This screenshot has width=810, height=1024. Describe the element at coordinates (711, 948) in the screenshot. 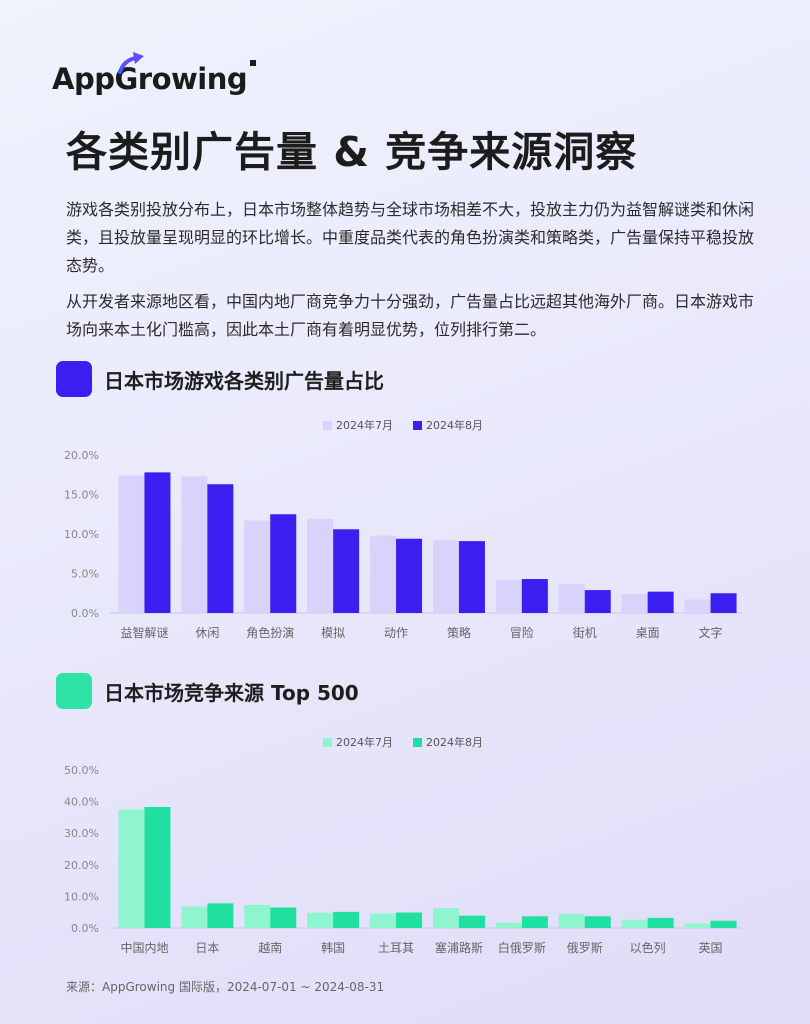

I see `x-tick-label: 英国` at that location.